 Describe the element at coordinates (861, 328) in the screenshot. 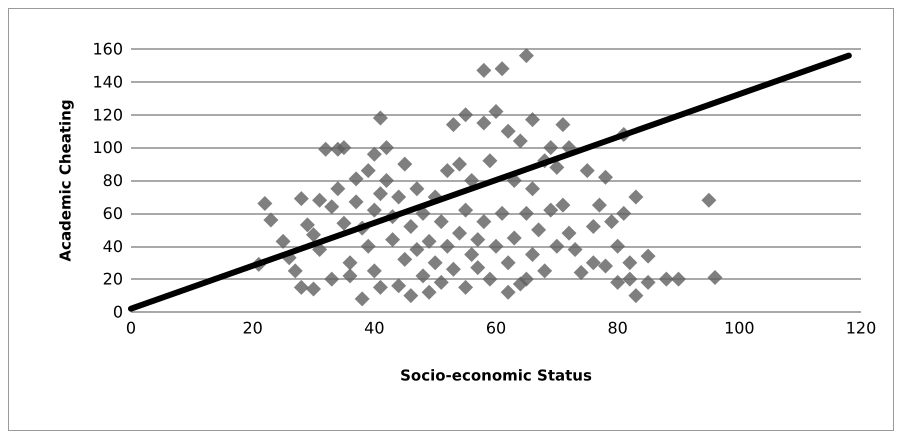

I see `x-tick-label: 120` at that location.